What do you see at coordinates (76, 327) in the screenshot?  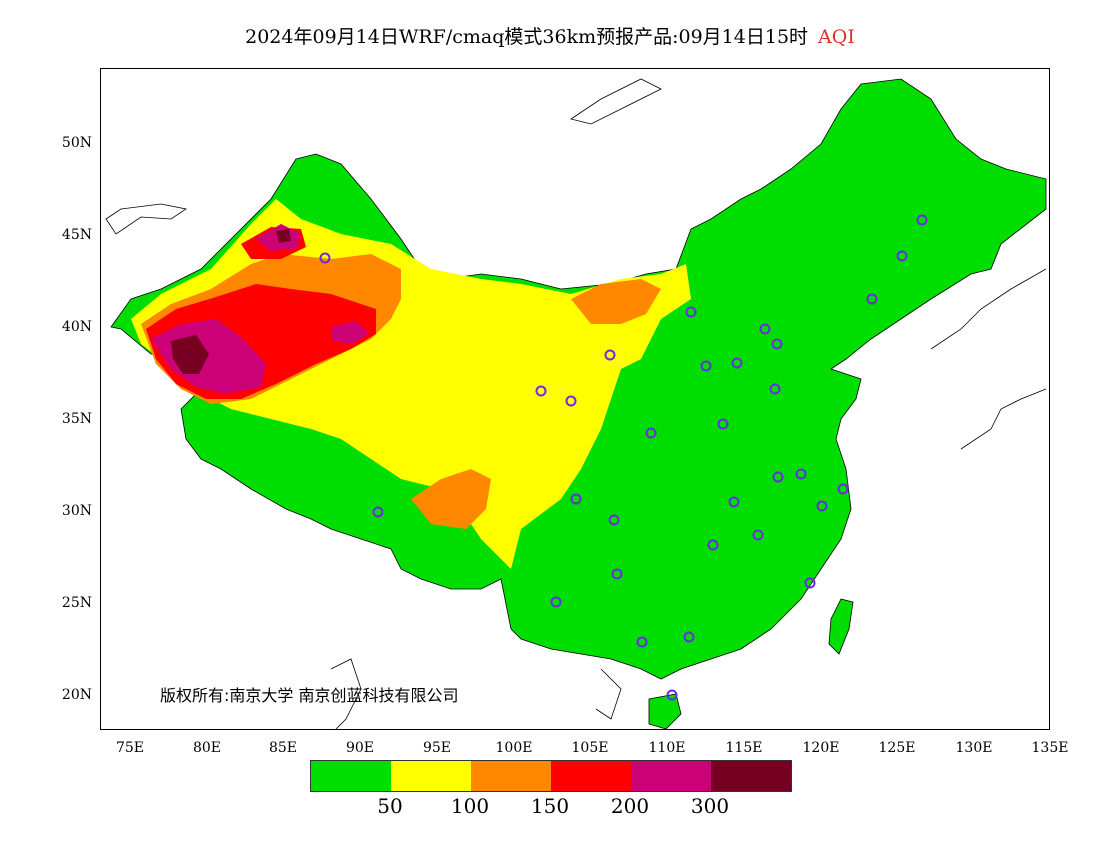 I see `lat-label-40n: 40N` at bounding box center [76, 327].